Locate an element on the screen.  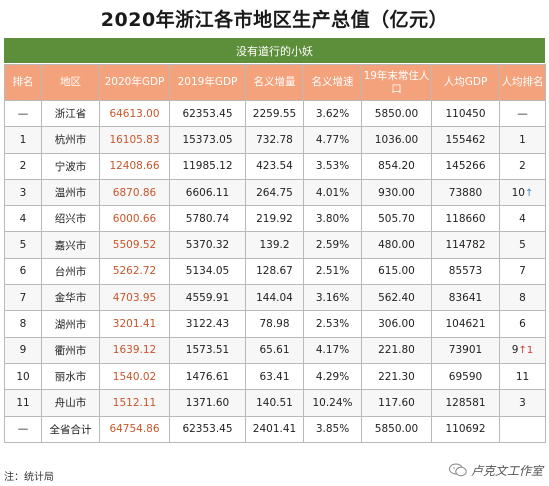
header-gdp2020: 2020年GDP is located at coordinates (134, 82).